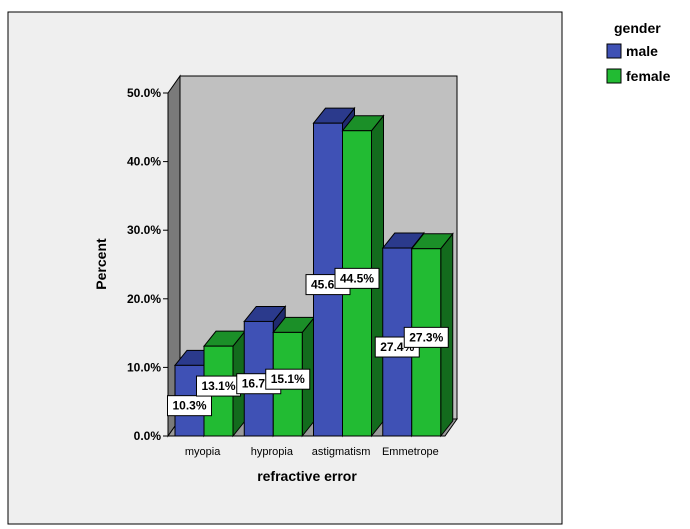 This screenshot has width=690, height=529. I want to click on category-label: Emmetrope, so click(410, 452).